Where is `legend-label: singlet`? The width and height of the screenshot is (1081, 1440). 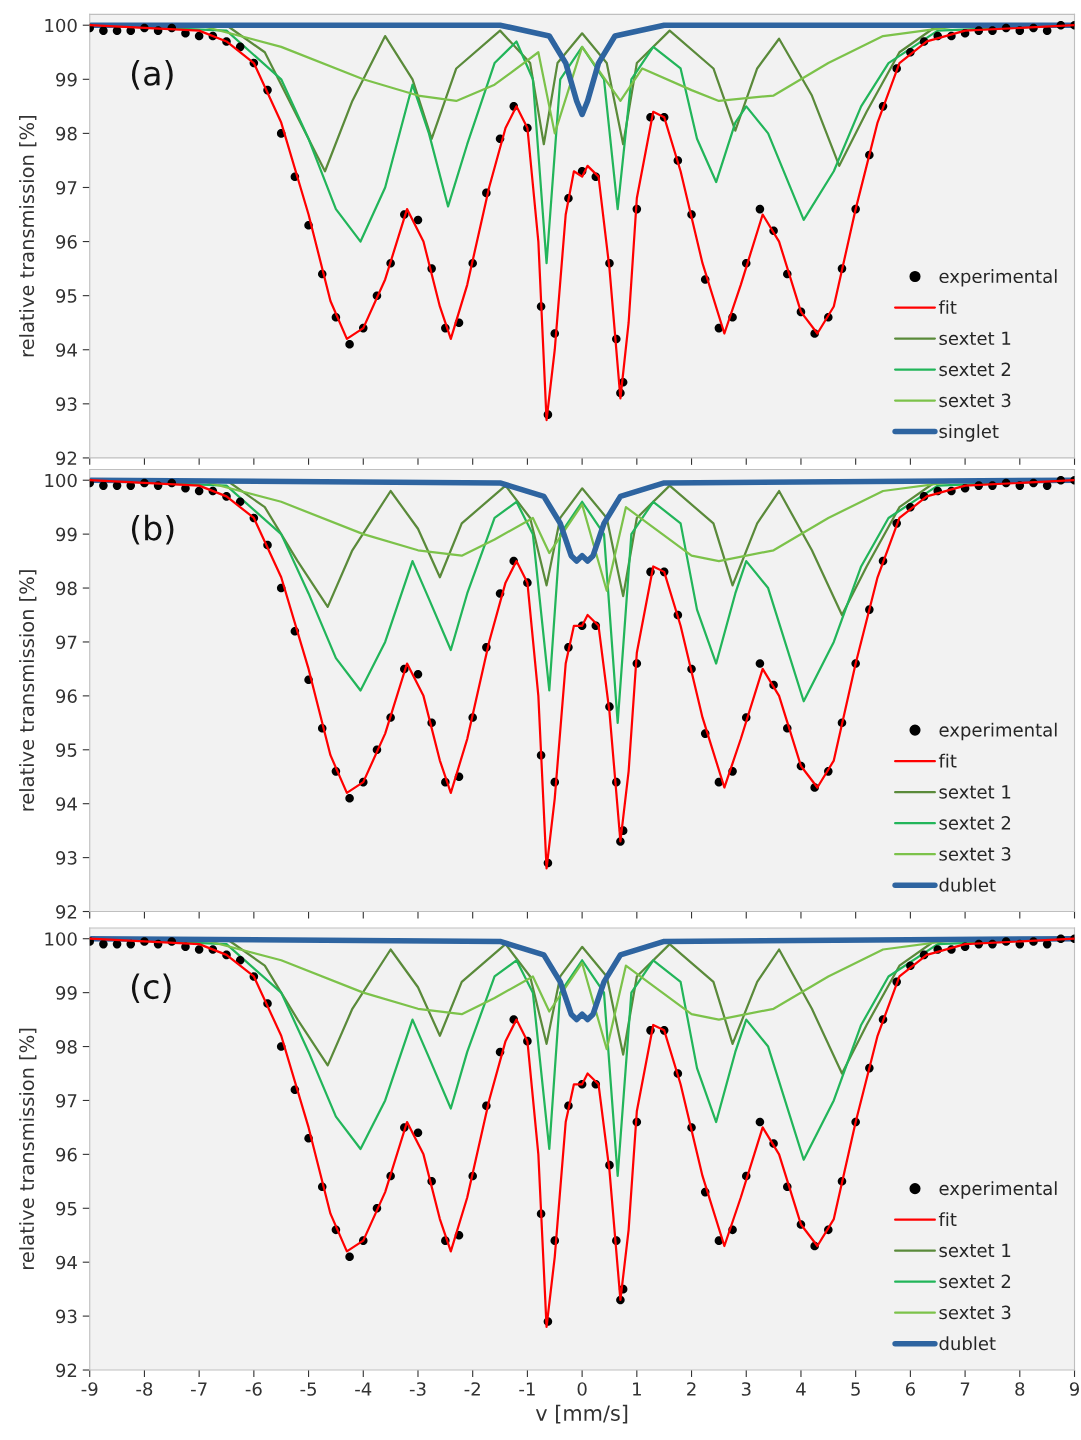 legend-label: singlet is located at coordinates (969, 433).